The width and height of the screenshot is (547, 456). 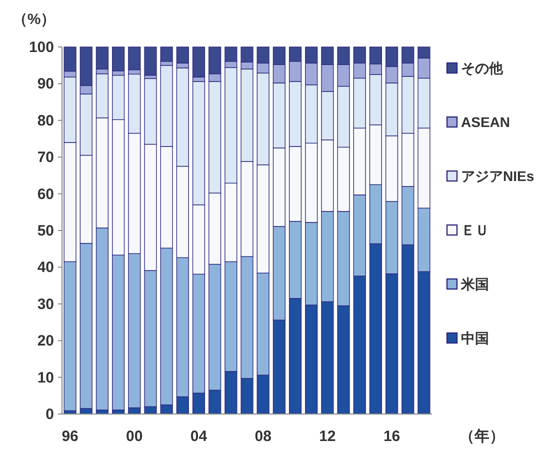 I want to click on y-tick-label: 70, so click(x=45, y=157).